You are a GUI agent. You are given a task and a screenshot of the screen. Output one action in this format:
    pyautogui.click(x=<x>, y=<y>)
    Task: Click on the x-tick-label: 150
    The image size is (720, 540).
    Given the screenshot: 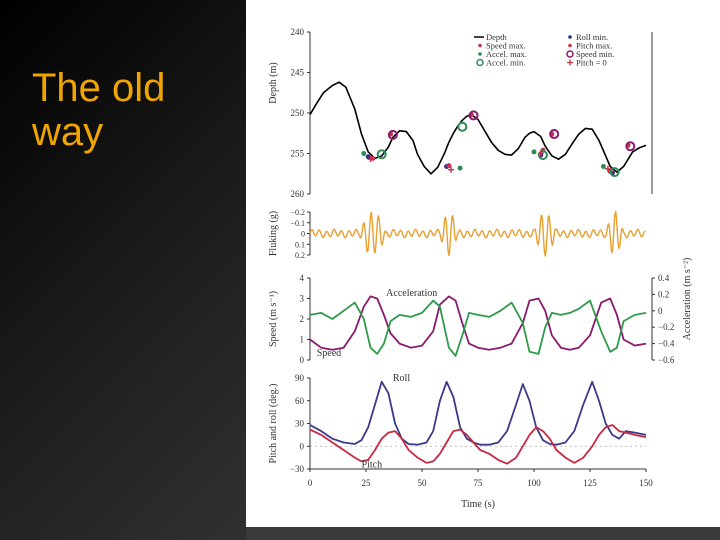 What is the action you would take?
    pyautogui.click(x=646, y=483)
    